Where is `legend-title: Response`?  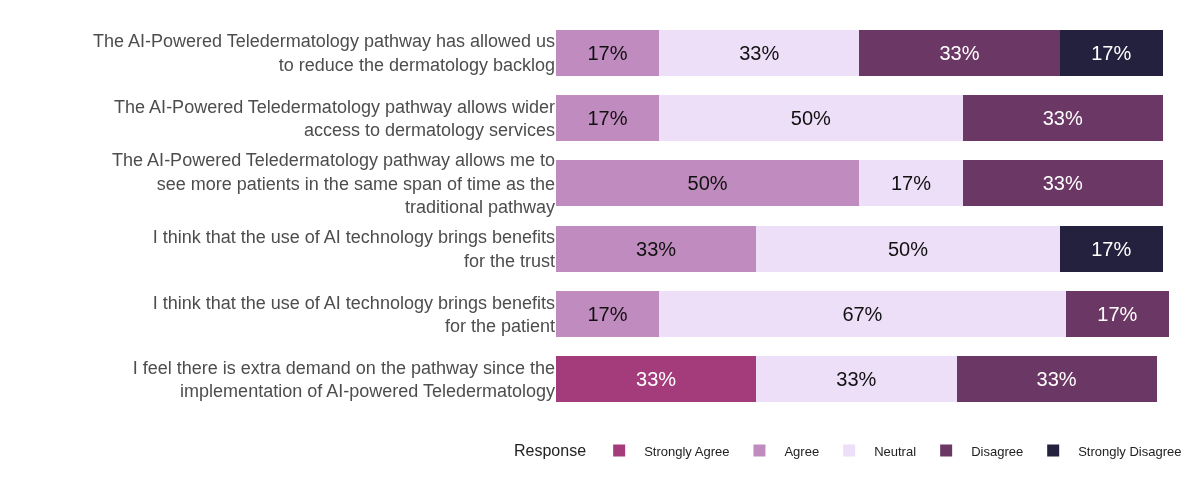
legend-title: Response is located at coordinates (550, 451).